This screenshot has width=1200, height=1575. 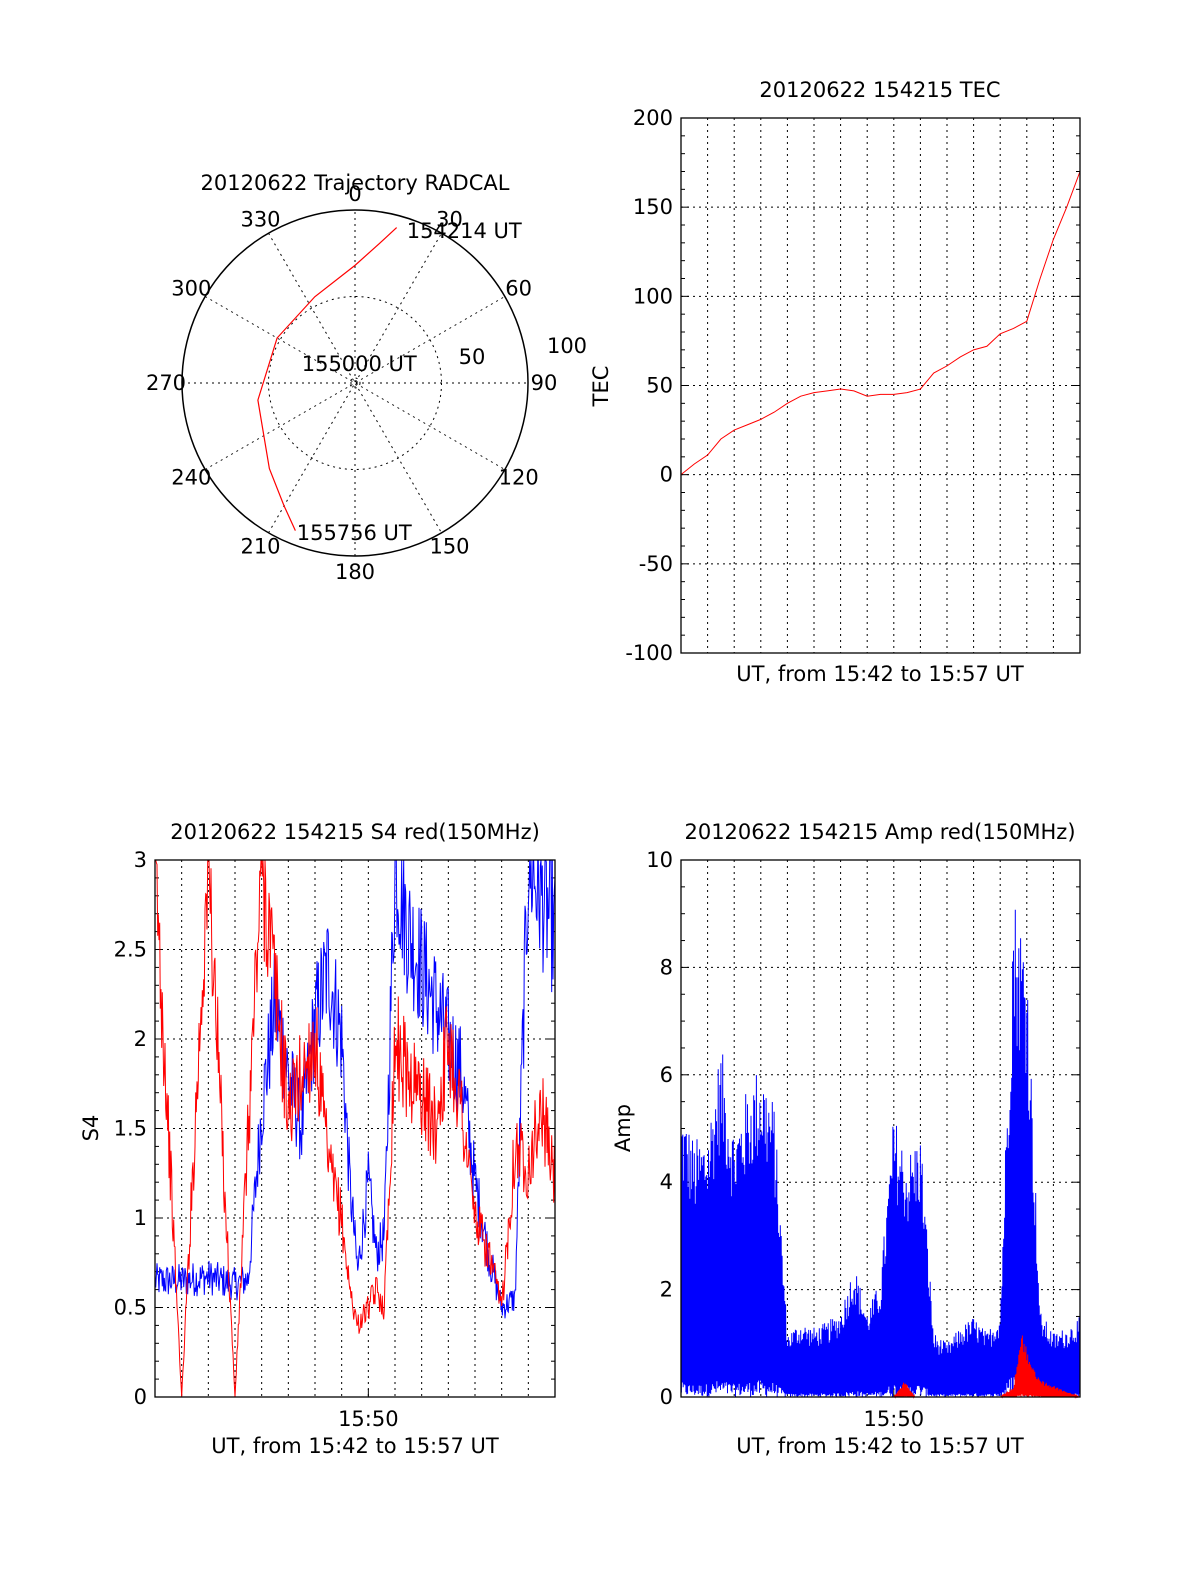 What do you see at coordinates (659, 860) in the screenshot?
I see `amp-y-tick-label: 10` at bounding box center [659, 860].